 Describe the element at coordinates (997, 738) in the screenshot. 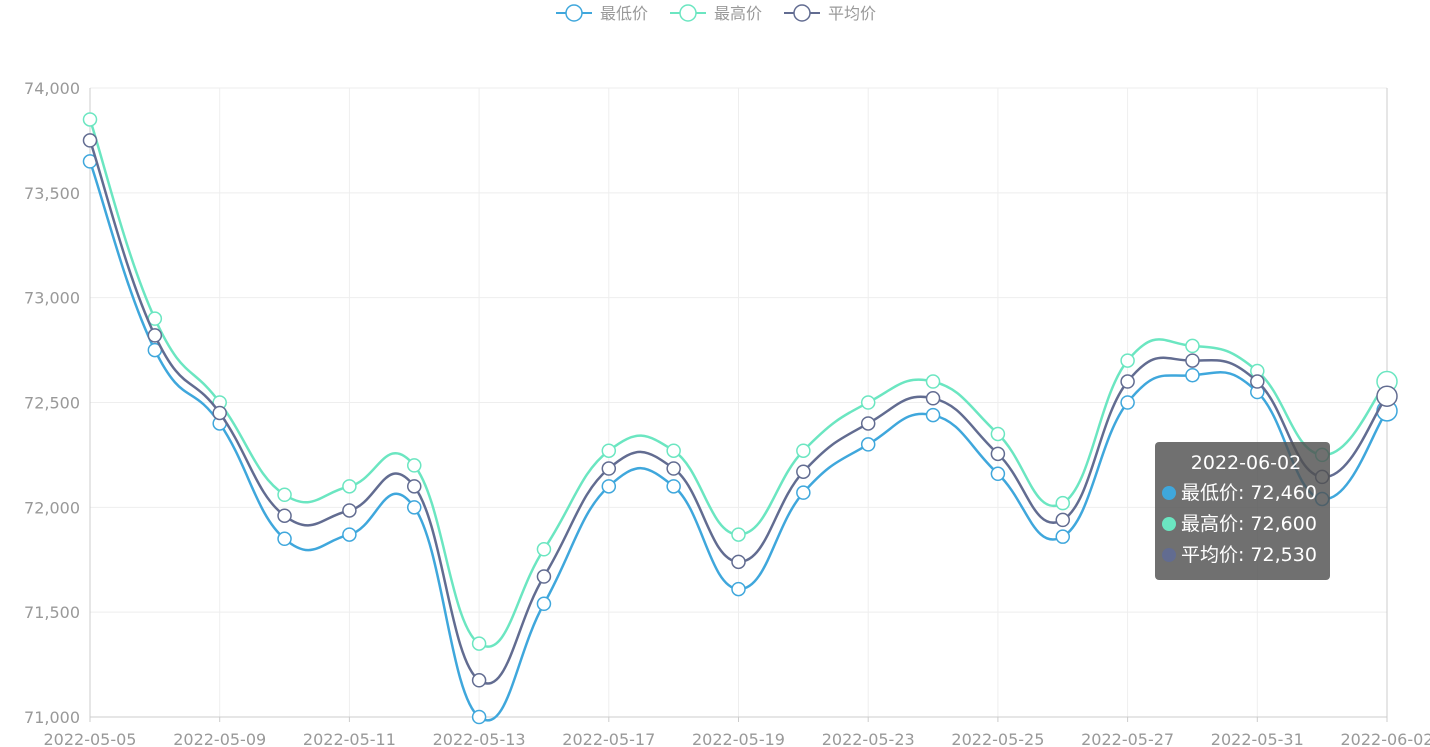

I see `x-tick-label: 2022-05-25` at that location.